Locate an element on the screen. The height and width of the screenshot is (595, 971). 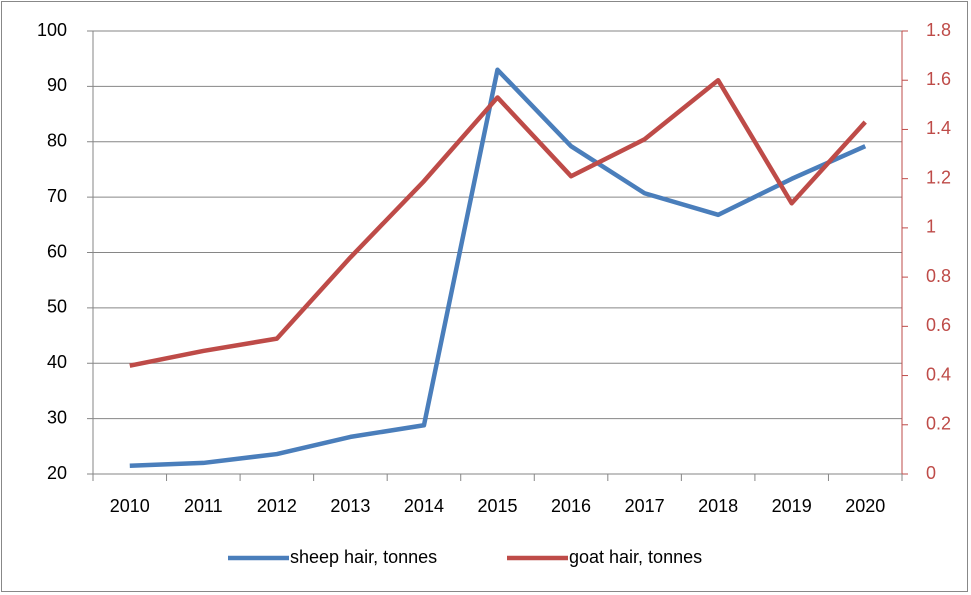
y2-tick-label: 1 is located at coordinates (931, 227).